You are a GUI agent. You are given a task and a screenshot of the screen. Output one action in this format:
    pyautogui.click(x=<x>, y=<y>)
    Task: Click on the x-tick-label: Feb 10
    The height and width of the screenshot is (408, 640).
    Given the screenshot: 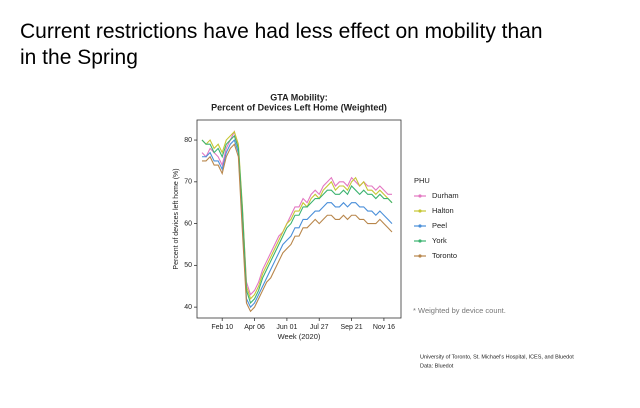 What is the action you would take?
    pyautogui.click(x=222, y=327)
    